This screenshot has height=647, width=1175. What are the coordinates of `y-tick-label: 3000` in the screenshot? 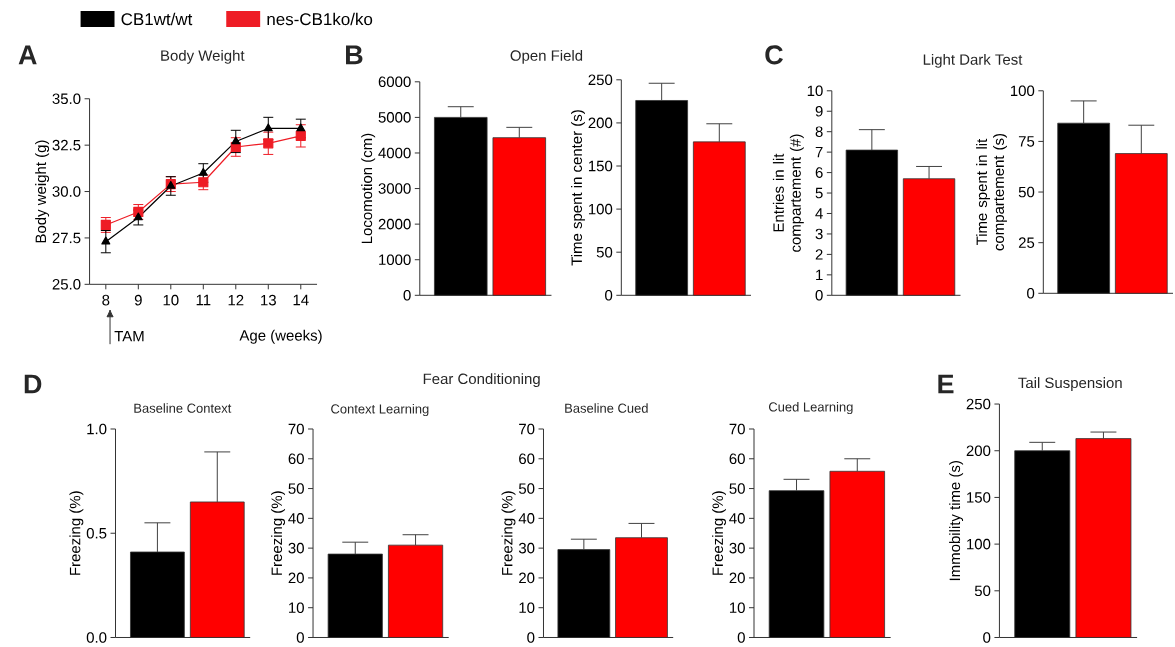 It's located at (394, 188).